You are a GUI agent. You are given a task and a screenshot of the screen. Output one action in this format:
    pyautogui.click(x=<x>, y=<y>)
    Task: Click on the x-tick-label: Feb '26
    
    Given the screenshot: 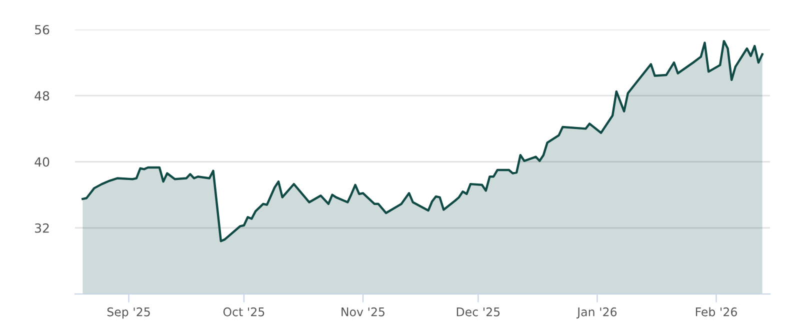 What is the action you would take?
    pyautogui.click(x=716, y=311)
    